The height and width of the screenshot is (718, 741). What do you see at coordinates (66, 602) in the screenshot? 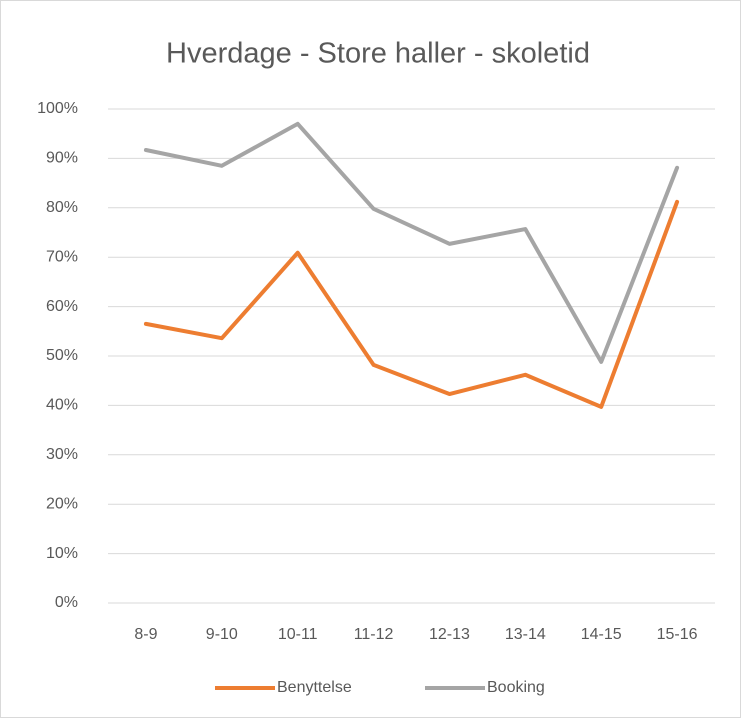
I see `y-tick-label: 0%` at bounding box center [66, 602].